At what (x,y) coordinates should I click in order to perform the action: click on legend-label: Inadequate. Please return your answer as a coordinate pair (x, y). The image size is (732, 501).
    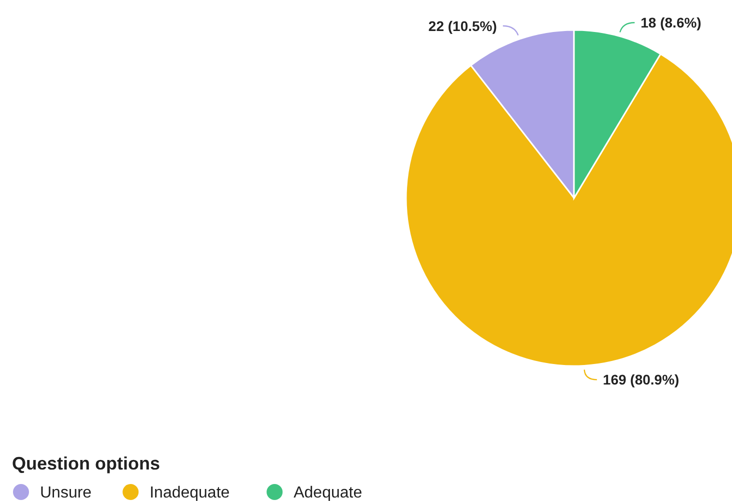
    Looking at the image, I should click on (190, 492).